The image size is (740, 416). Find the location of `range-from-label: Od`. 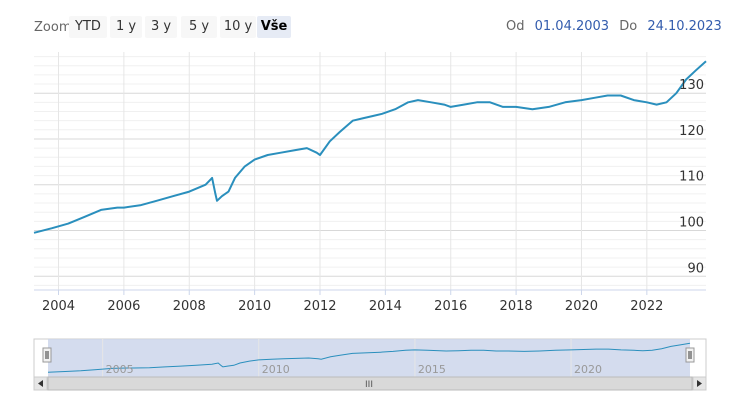

range-from-label: Od is located at coordinates (515, 26).